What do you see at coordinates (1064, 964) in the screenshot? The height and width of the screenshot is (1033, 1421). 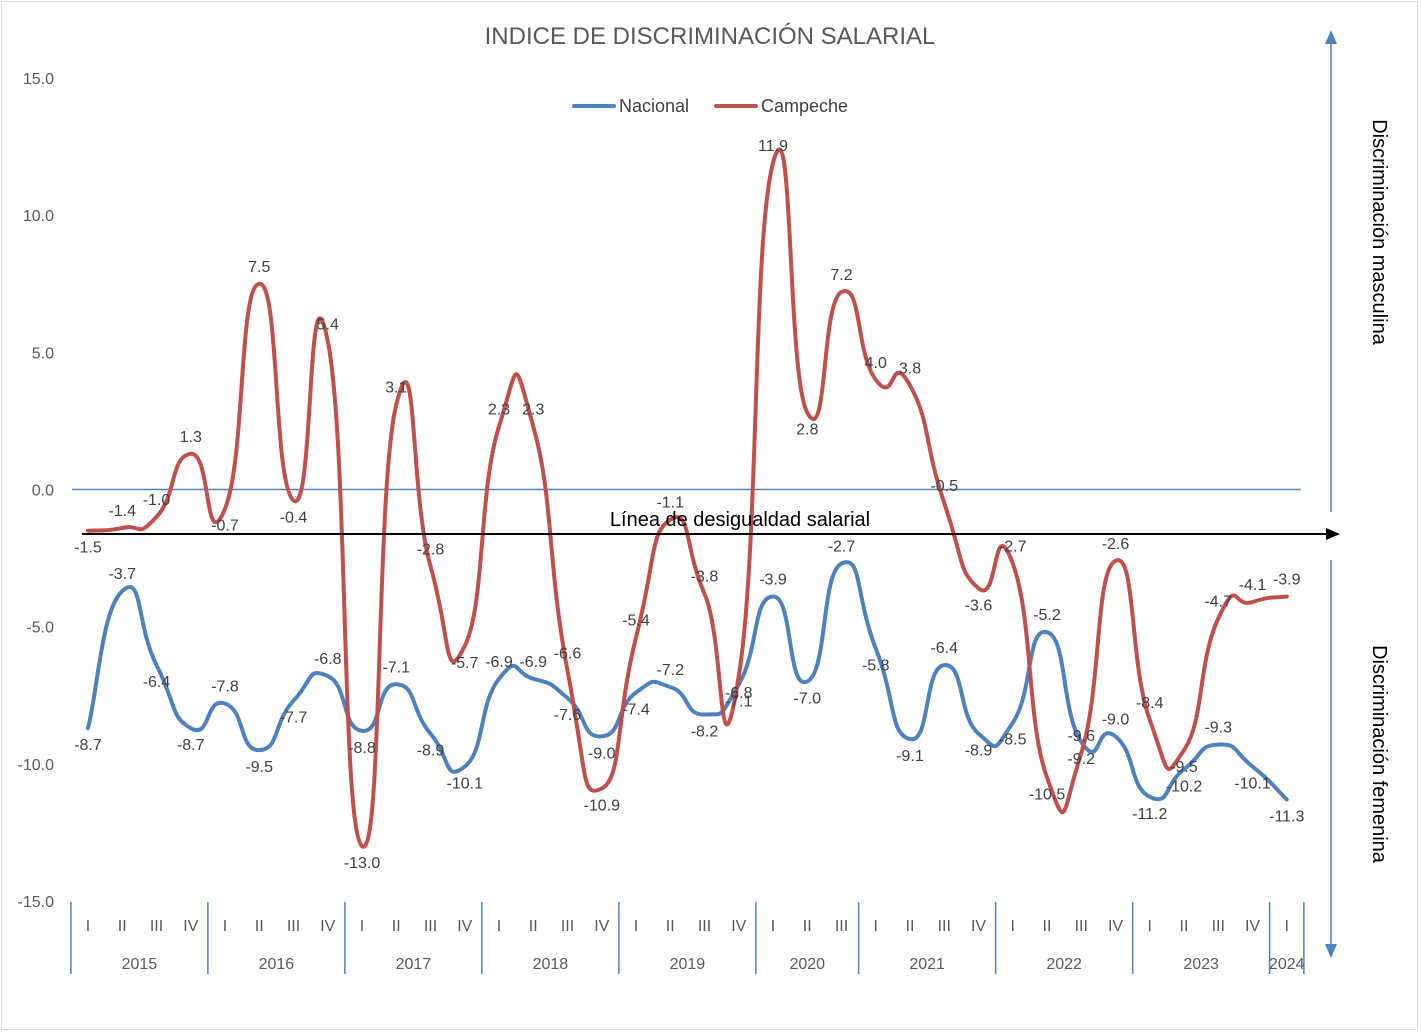 I see `year-label-2022: 2022` at bounding box center [1064, 964].